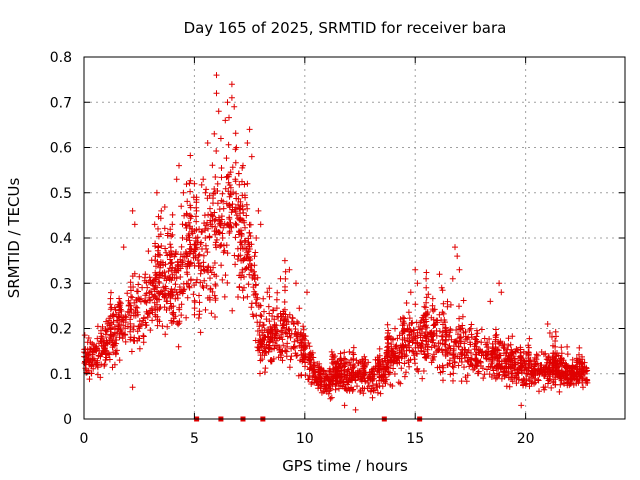  I want to click on x-tick-labels: 0 5 10 15 20, so click(307, 439).